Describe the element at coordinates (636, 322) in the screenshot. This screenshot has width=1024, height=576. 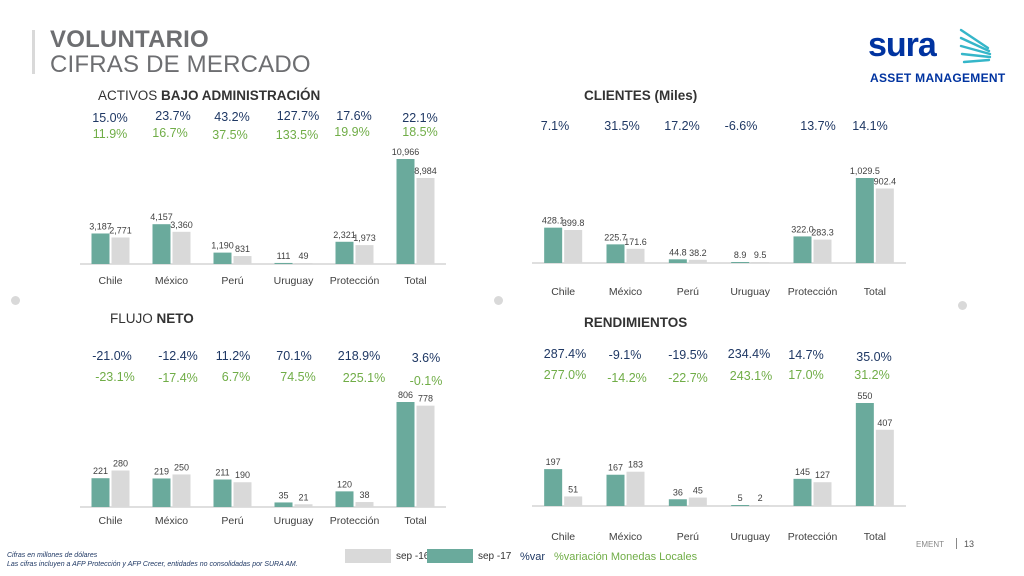
I see `returns-title-bold: RENDIMIENTOS` at that location.